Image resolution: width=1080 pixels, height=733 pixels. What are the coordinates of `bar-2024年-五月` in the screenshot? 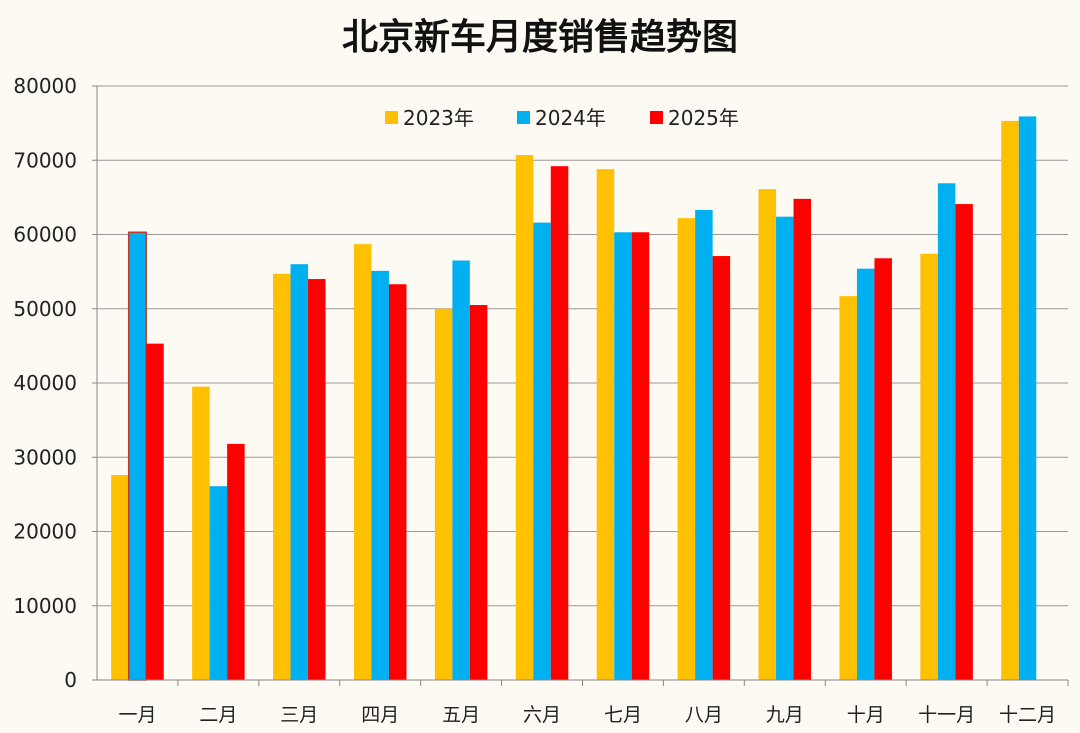 It's located at (461, 470).